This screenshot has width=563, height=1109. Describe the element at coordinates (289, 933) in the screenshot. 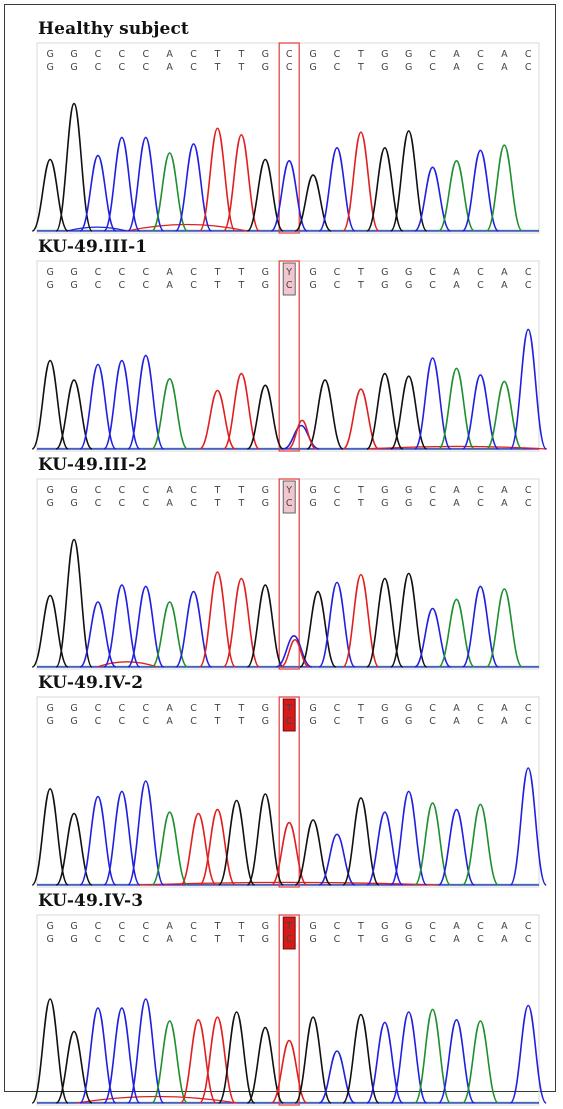

I see `homozygous-marker` at that location.